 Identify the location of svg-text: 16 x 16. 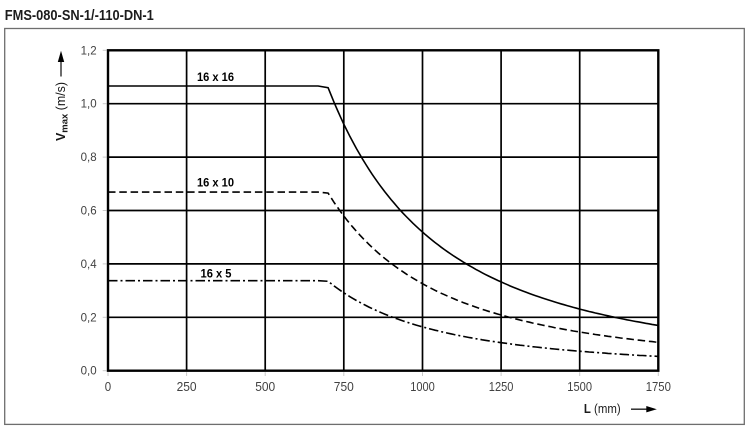
(215, 78).